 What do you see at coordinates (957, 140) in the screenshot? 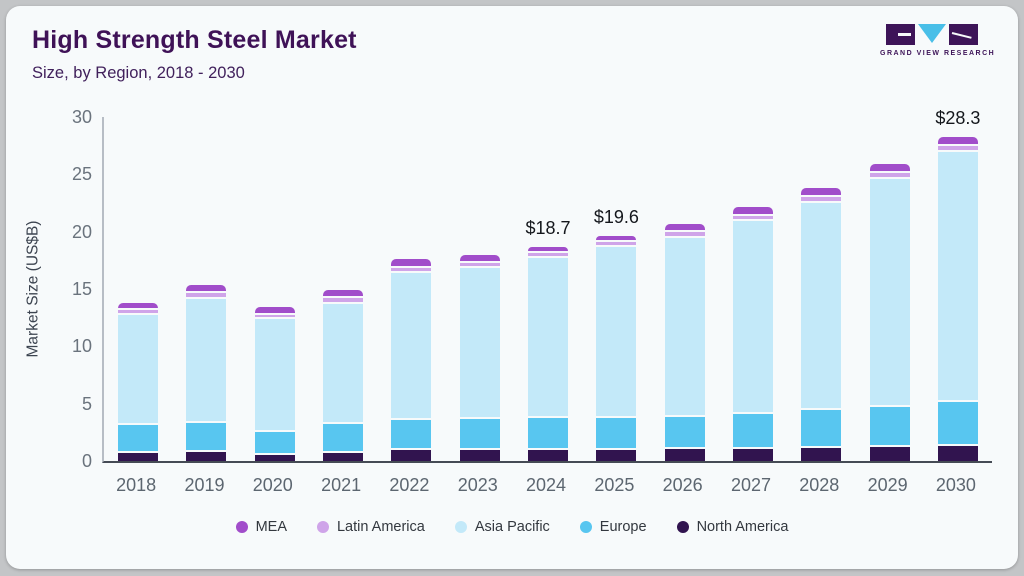
I see `segment-mea-2030` at bounding box center [957, 140].